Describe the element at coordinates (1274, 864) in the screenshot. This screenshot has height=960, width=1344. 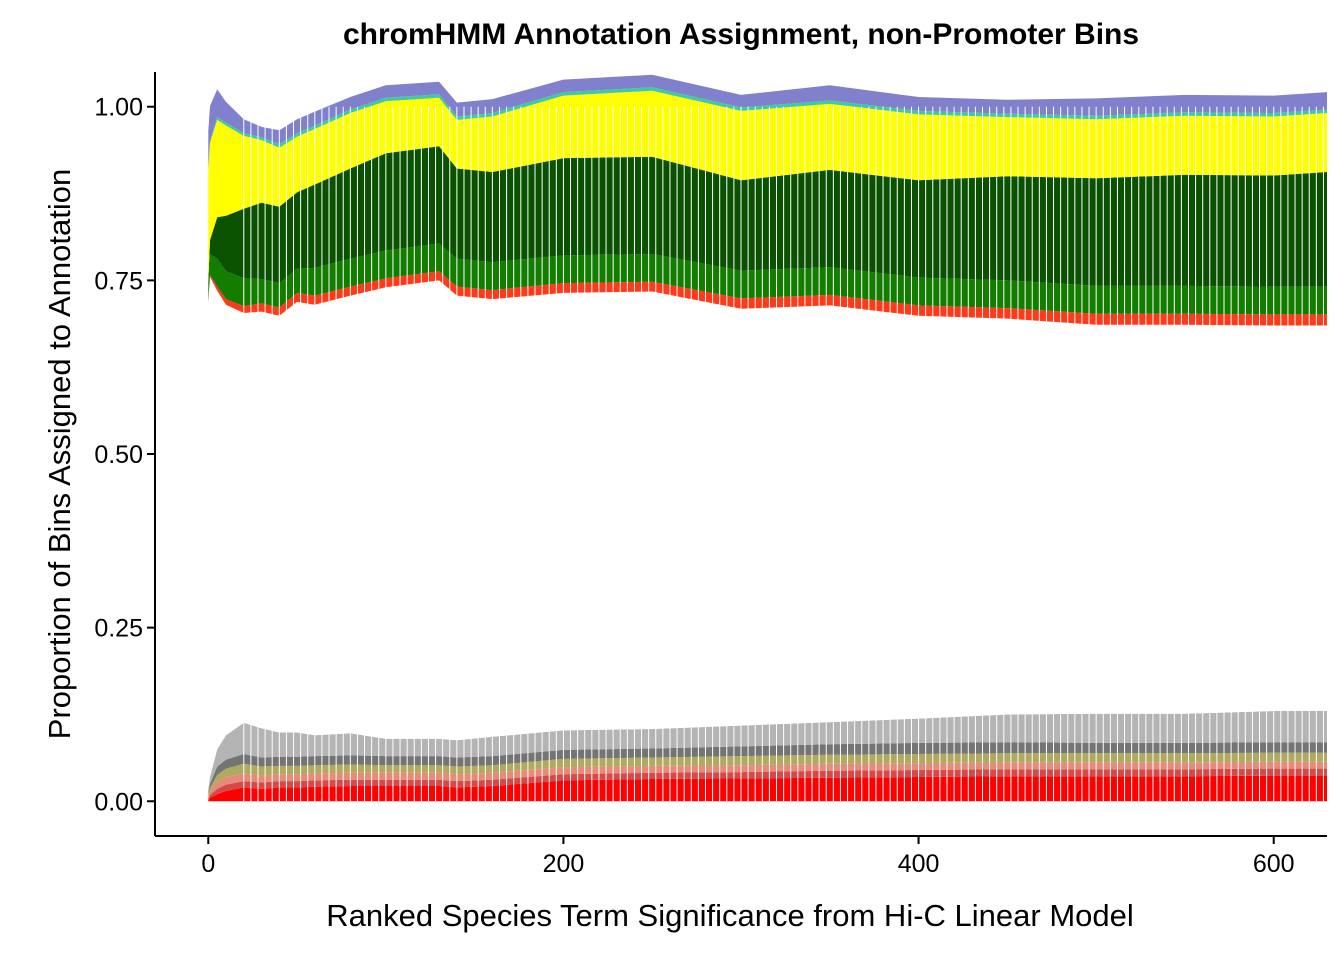
I see `x-tick-label: 600` at that location.